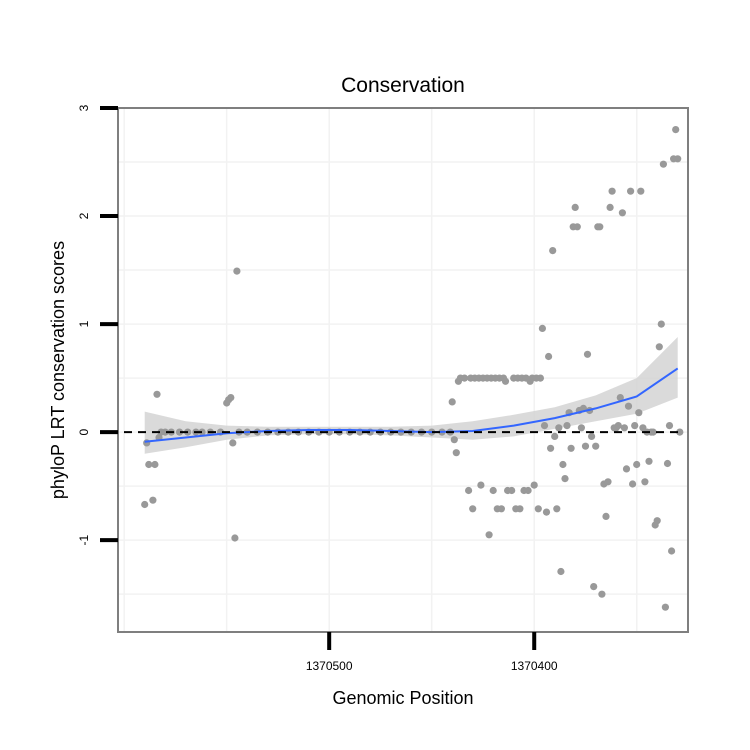 The height and width of the screenshot is (750, 750). I want to click on y-tick-label: 0, so click(84, 431).